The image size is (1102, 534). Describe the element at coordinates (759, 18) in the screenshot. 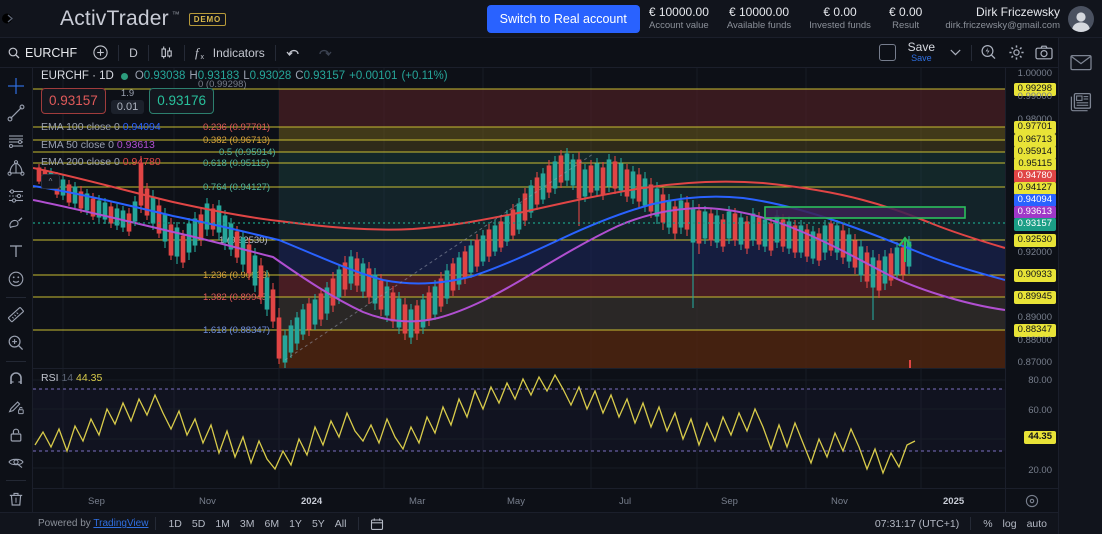

I see `stat-available-funds: € 10000.00 Available funds` at that location.